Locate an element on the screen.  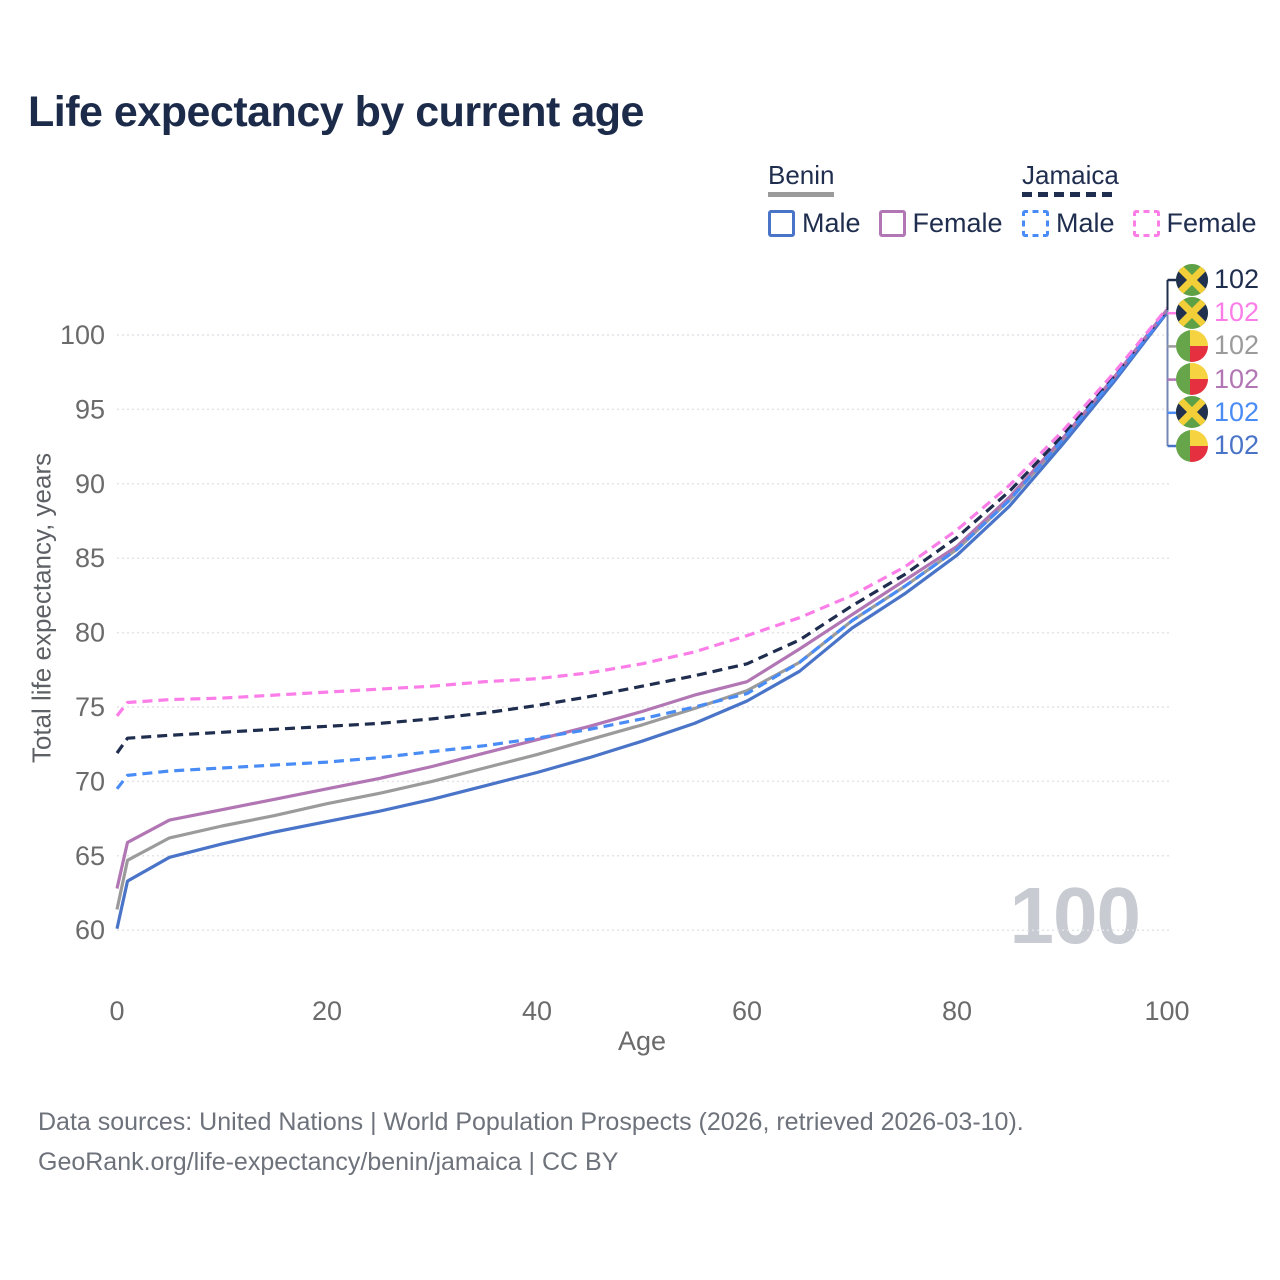
legend-item-jamaica-female: Female is located at coordinates (1194, 223).